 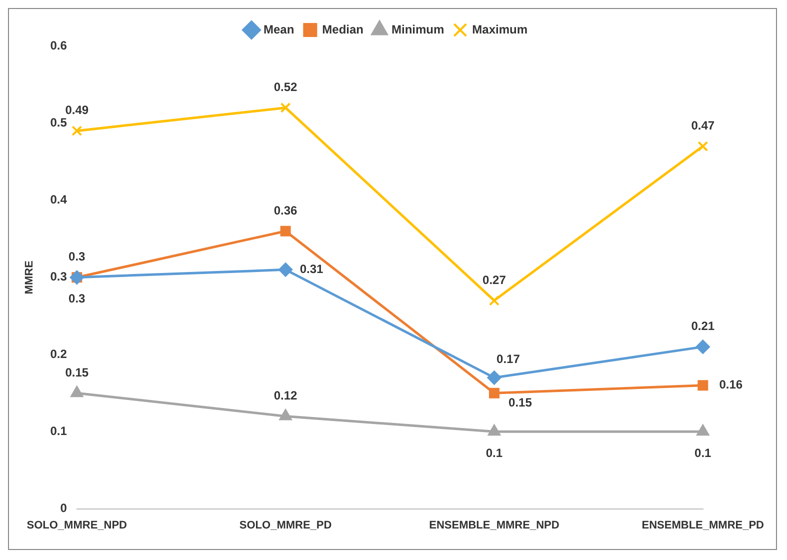 What do you see at coordinates (77, 110) in the screenshot?
I see `data-label: 0.49` at bounding box center [77, 110].